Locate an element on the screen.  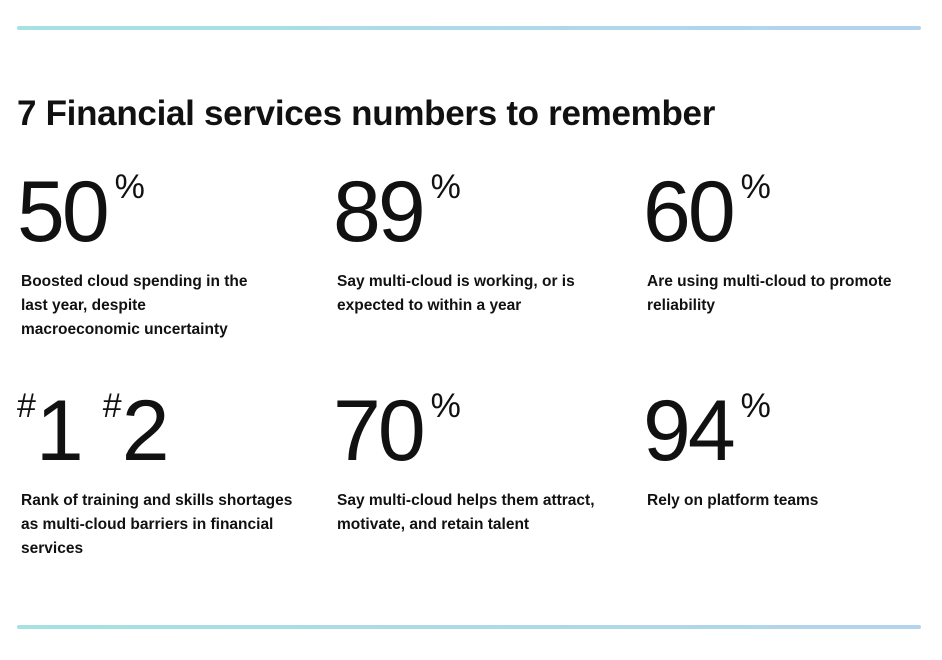
rank-value: 2 is located at coordinates (145, 431).